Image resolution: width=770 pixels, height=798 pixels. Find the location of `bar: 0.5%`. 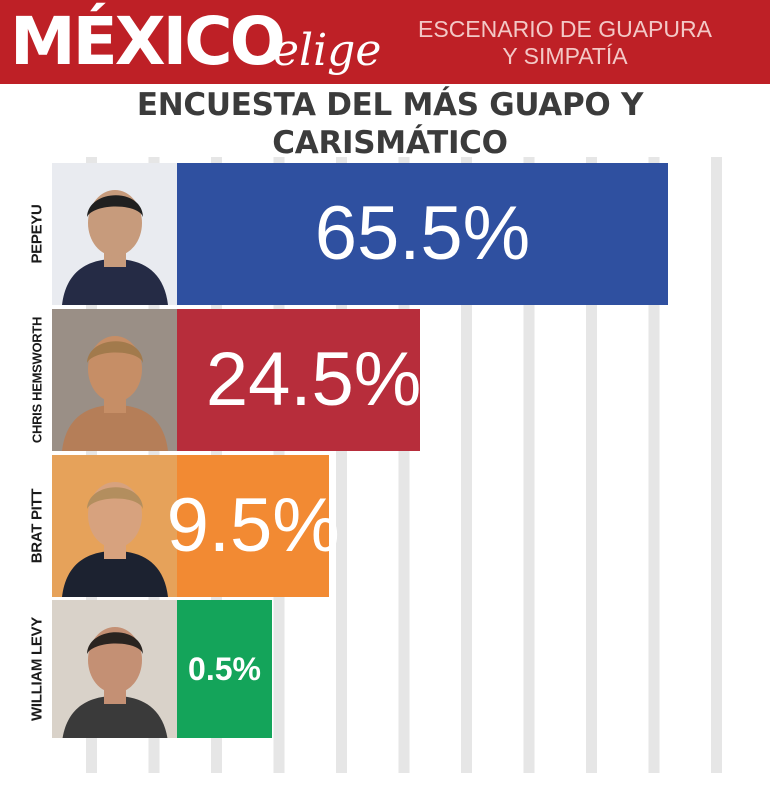

bar: 0.5% is located at coordinates (224, 669).